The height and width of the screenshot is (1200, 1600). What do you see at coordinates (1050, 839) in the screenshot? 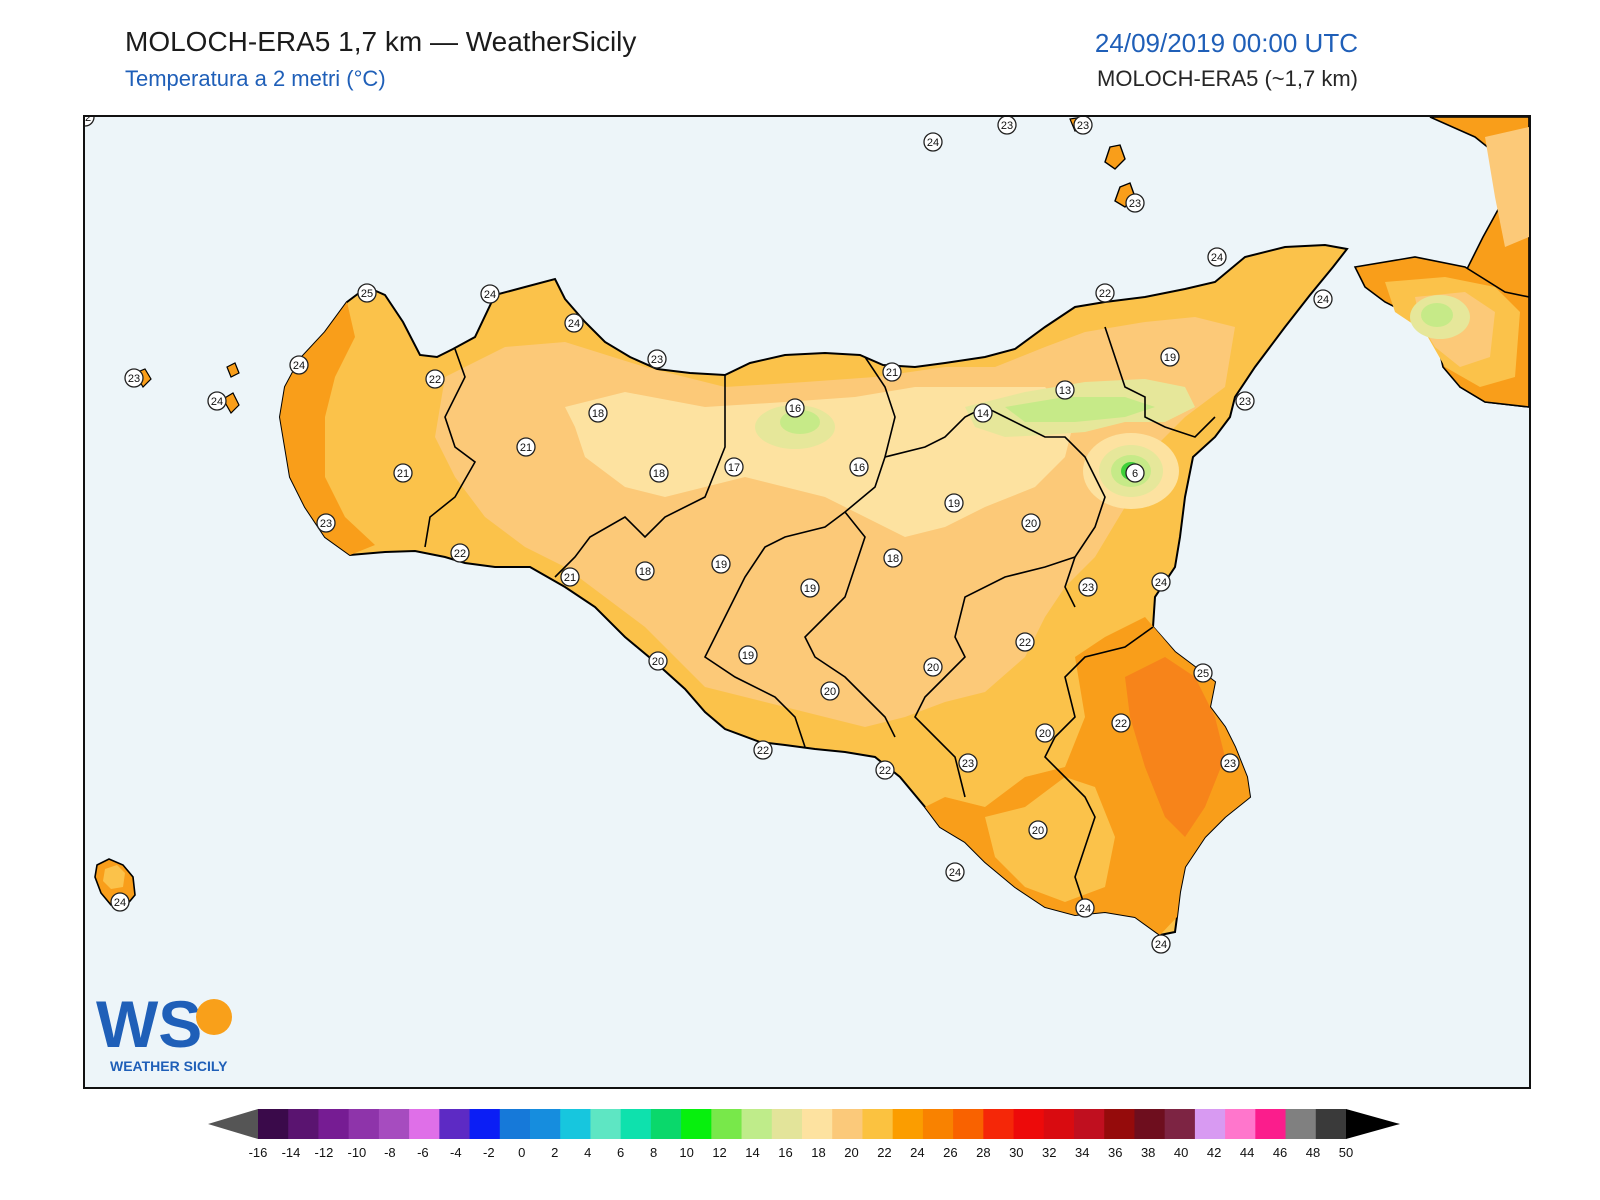
I see `ragusa-plateau` at bounding box center [1050, 839].